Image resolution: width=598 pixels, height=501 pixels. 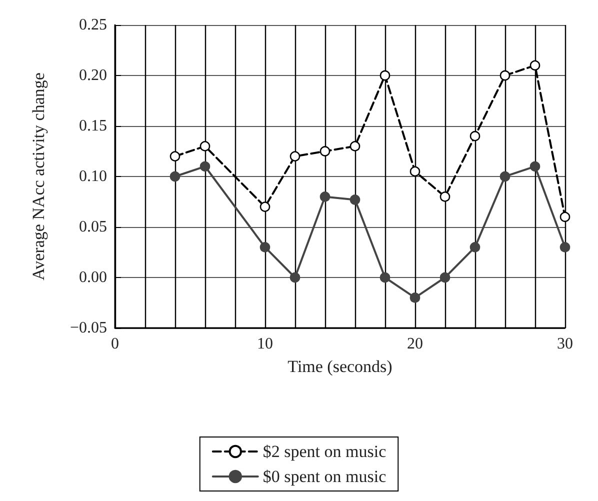 What do you see at coordinates (340, 366) in the screenshot?
I see `x-axis-title: Time (seconds)` at bounding box center [340, 366].